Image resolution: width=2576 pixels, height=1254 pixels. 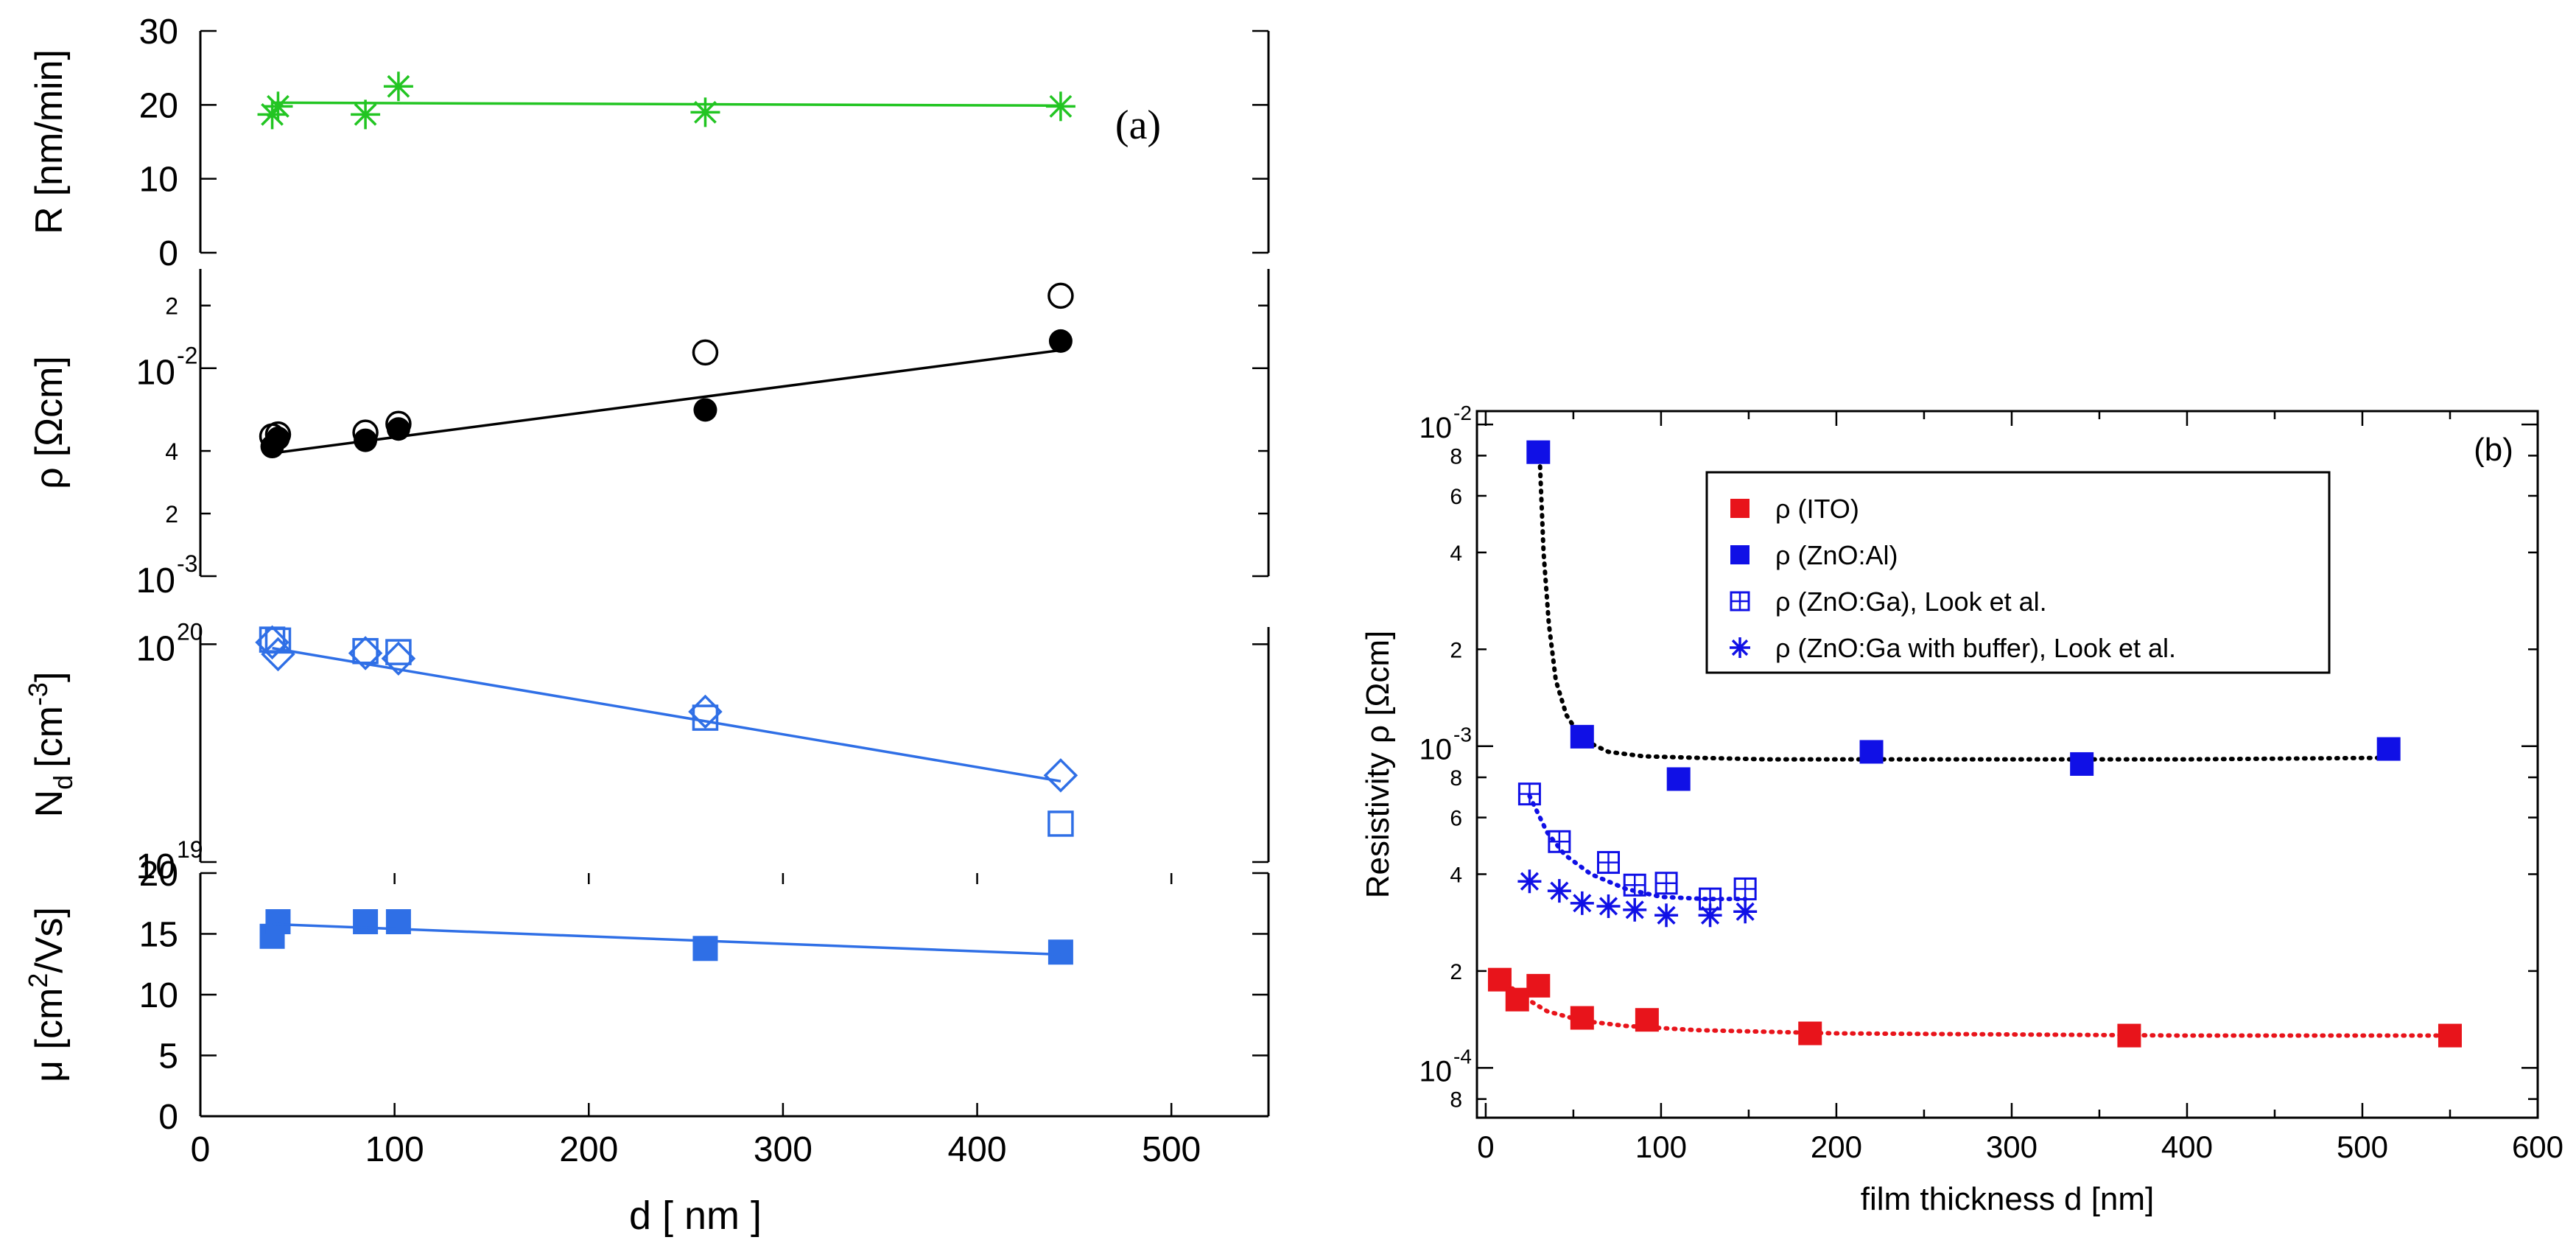 I want to click on y-tick-label-b: 6, so click(x=1456, y=497).